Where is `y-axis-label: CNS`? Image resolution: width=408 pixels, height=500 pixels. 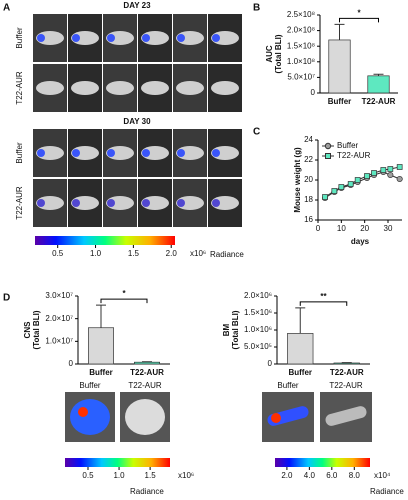 y-axis-label: CNS is located at coordinates (27, 330).